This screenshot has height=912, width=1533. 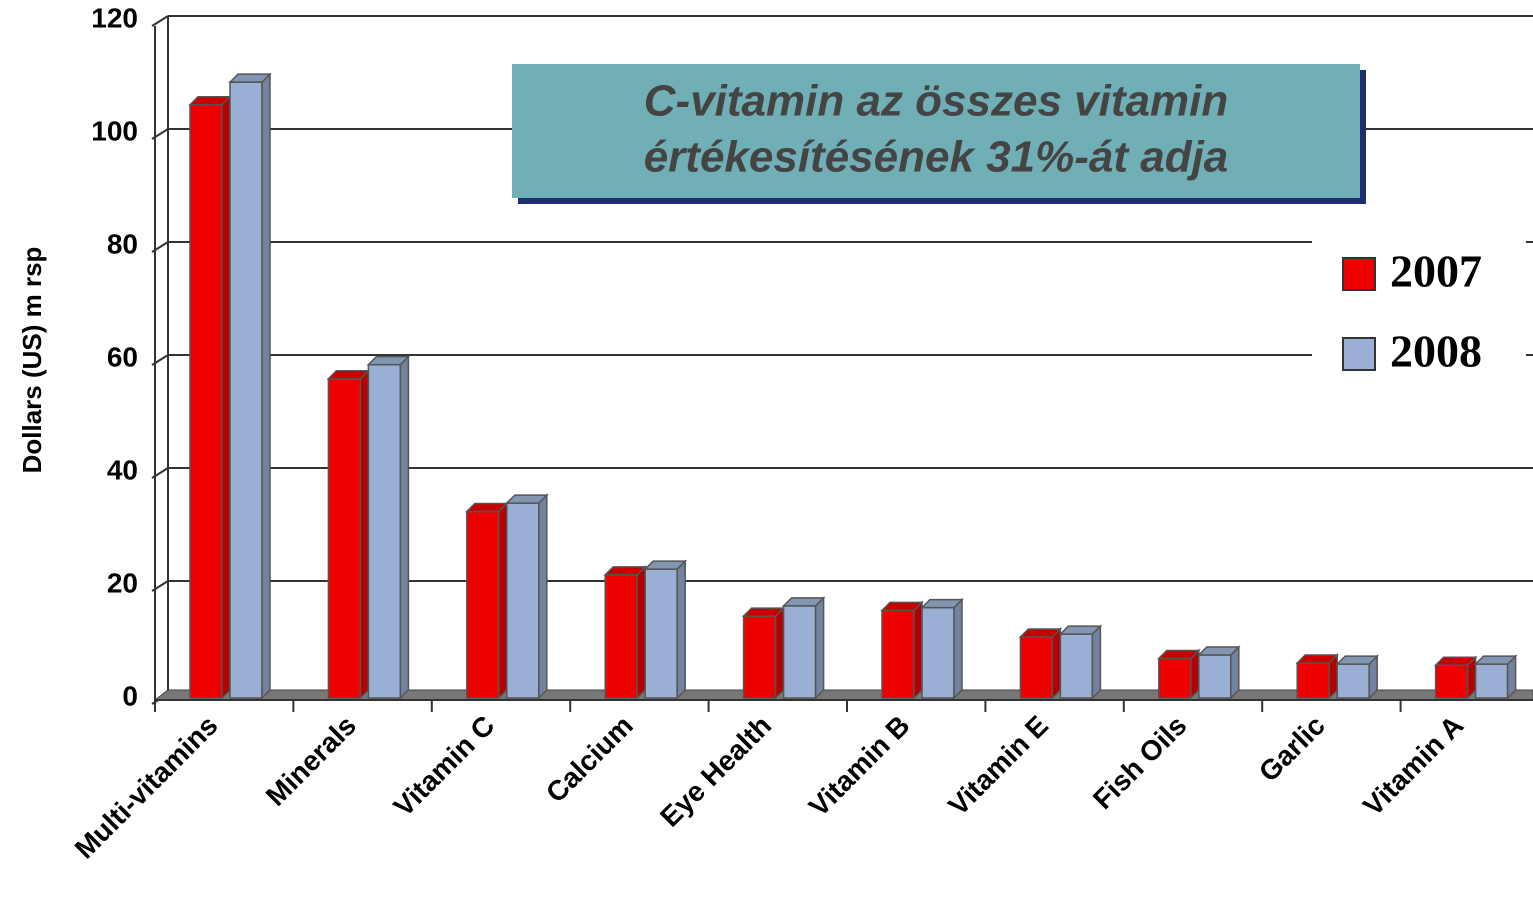 I want to click on y-tick-label: 40, so click(x=122, y=469).